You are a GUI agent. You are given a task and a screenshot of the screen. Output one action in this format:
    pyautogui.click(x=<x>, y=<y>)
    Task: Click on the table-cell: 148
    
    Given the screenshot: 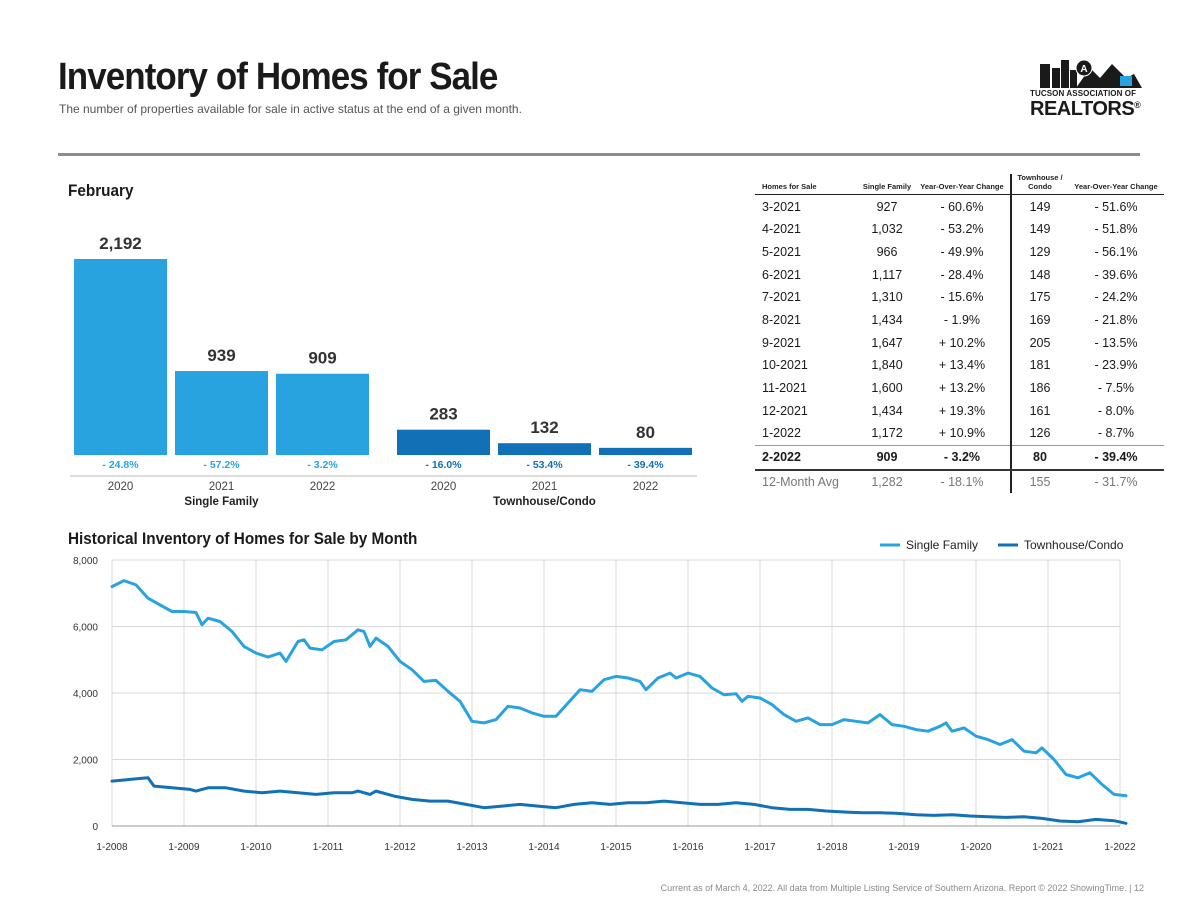 What is the action you would take?
    pyautogui.click(x=1040, y=274)
    